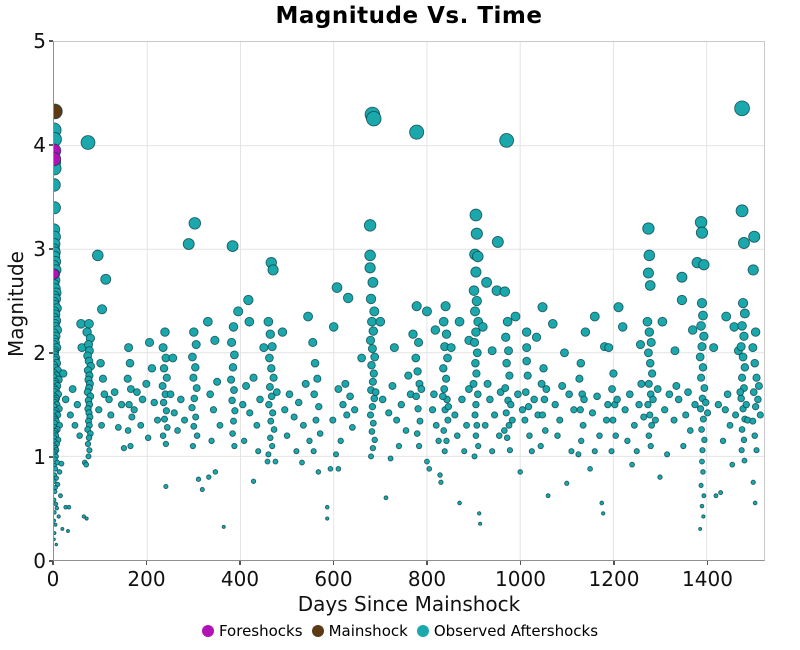 The width and height of the screenshot is (800, 650). I want to click on legend-item-mainshock: Mainshock, so click(359, 631).